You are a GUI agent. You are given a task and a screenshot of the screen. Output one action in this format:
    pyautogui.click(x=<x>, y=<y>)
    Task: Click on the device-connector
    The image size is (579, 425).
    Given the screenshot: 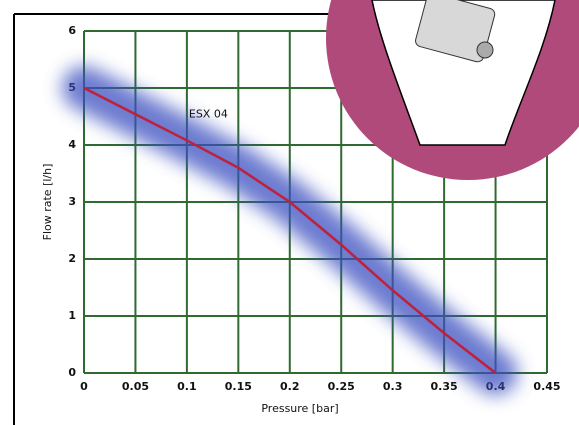 What is the action you would take?
    pyautogui.click(x=485, y=50)
    